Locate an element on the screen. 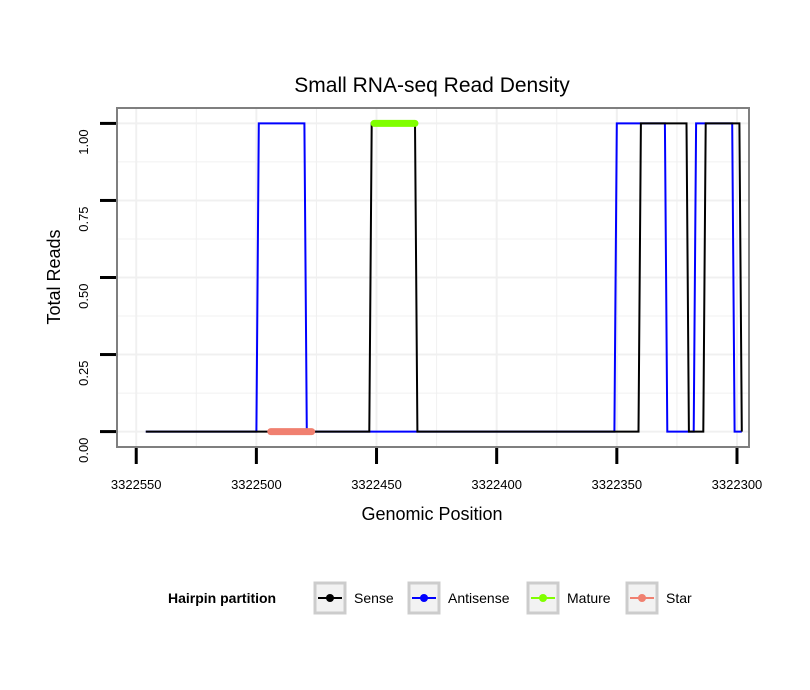  y-tick-label-0: 0.00 is located at coordinates (83, 450).